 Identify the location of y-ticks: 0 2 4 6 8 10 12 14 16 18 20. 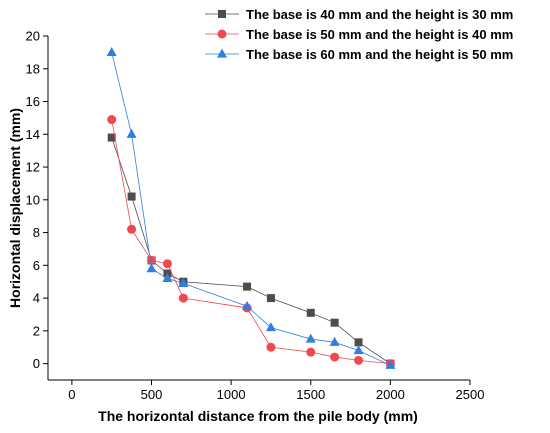
(37, 200).